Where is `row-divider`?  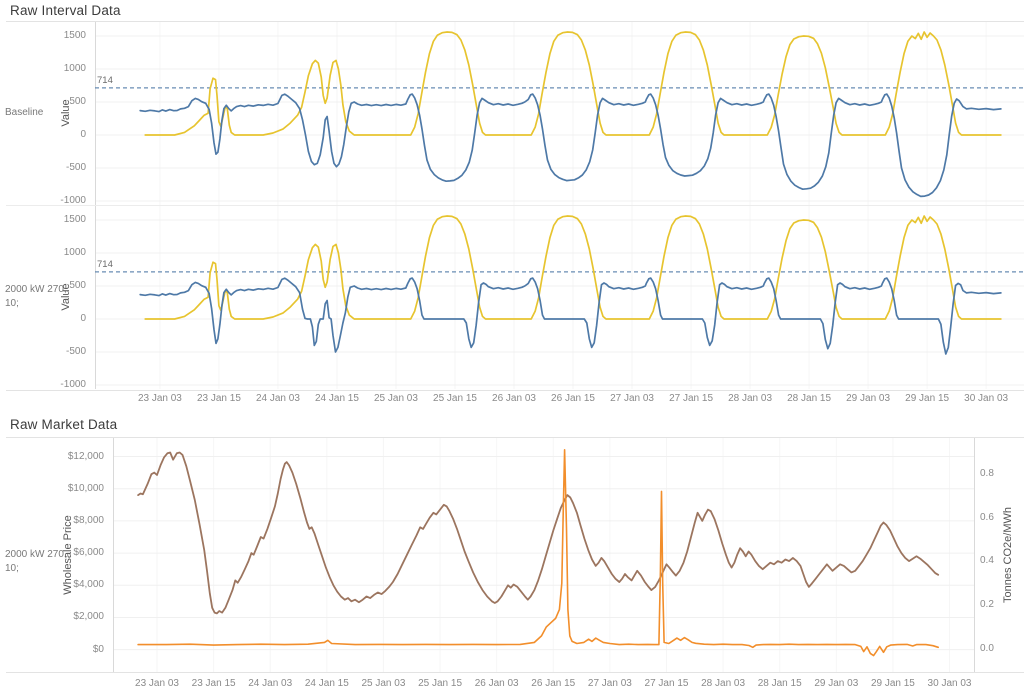 row-divider is located at coordinates (515, 205).